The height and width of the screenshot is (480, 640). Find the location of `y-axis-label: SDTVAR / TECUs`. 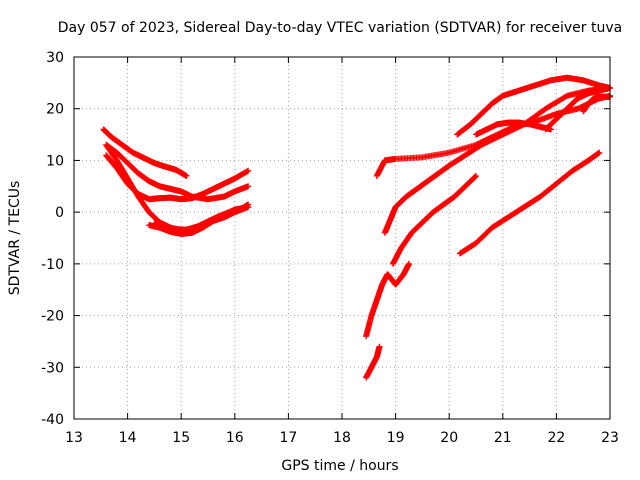

y-axis-label: SDTVAR / TECUs is located at coordinates (15, 238).